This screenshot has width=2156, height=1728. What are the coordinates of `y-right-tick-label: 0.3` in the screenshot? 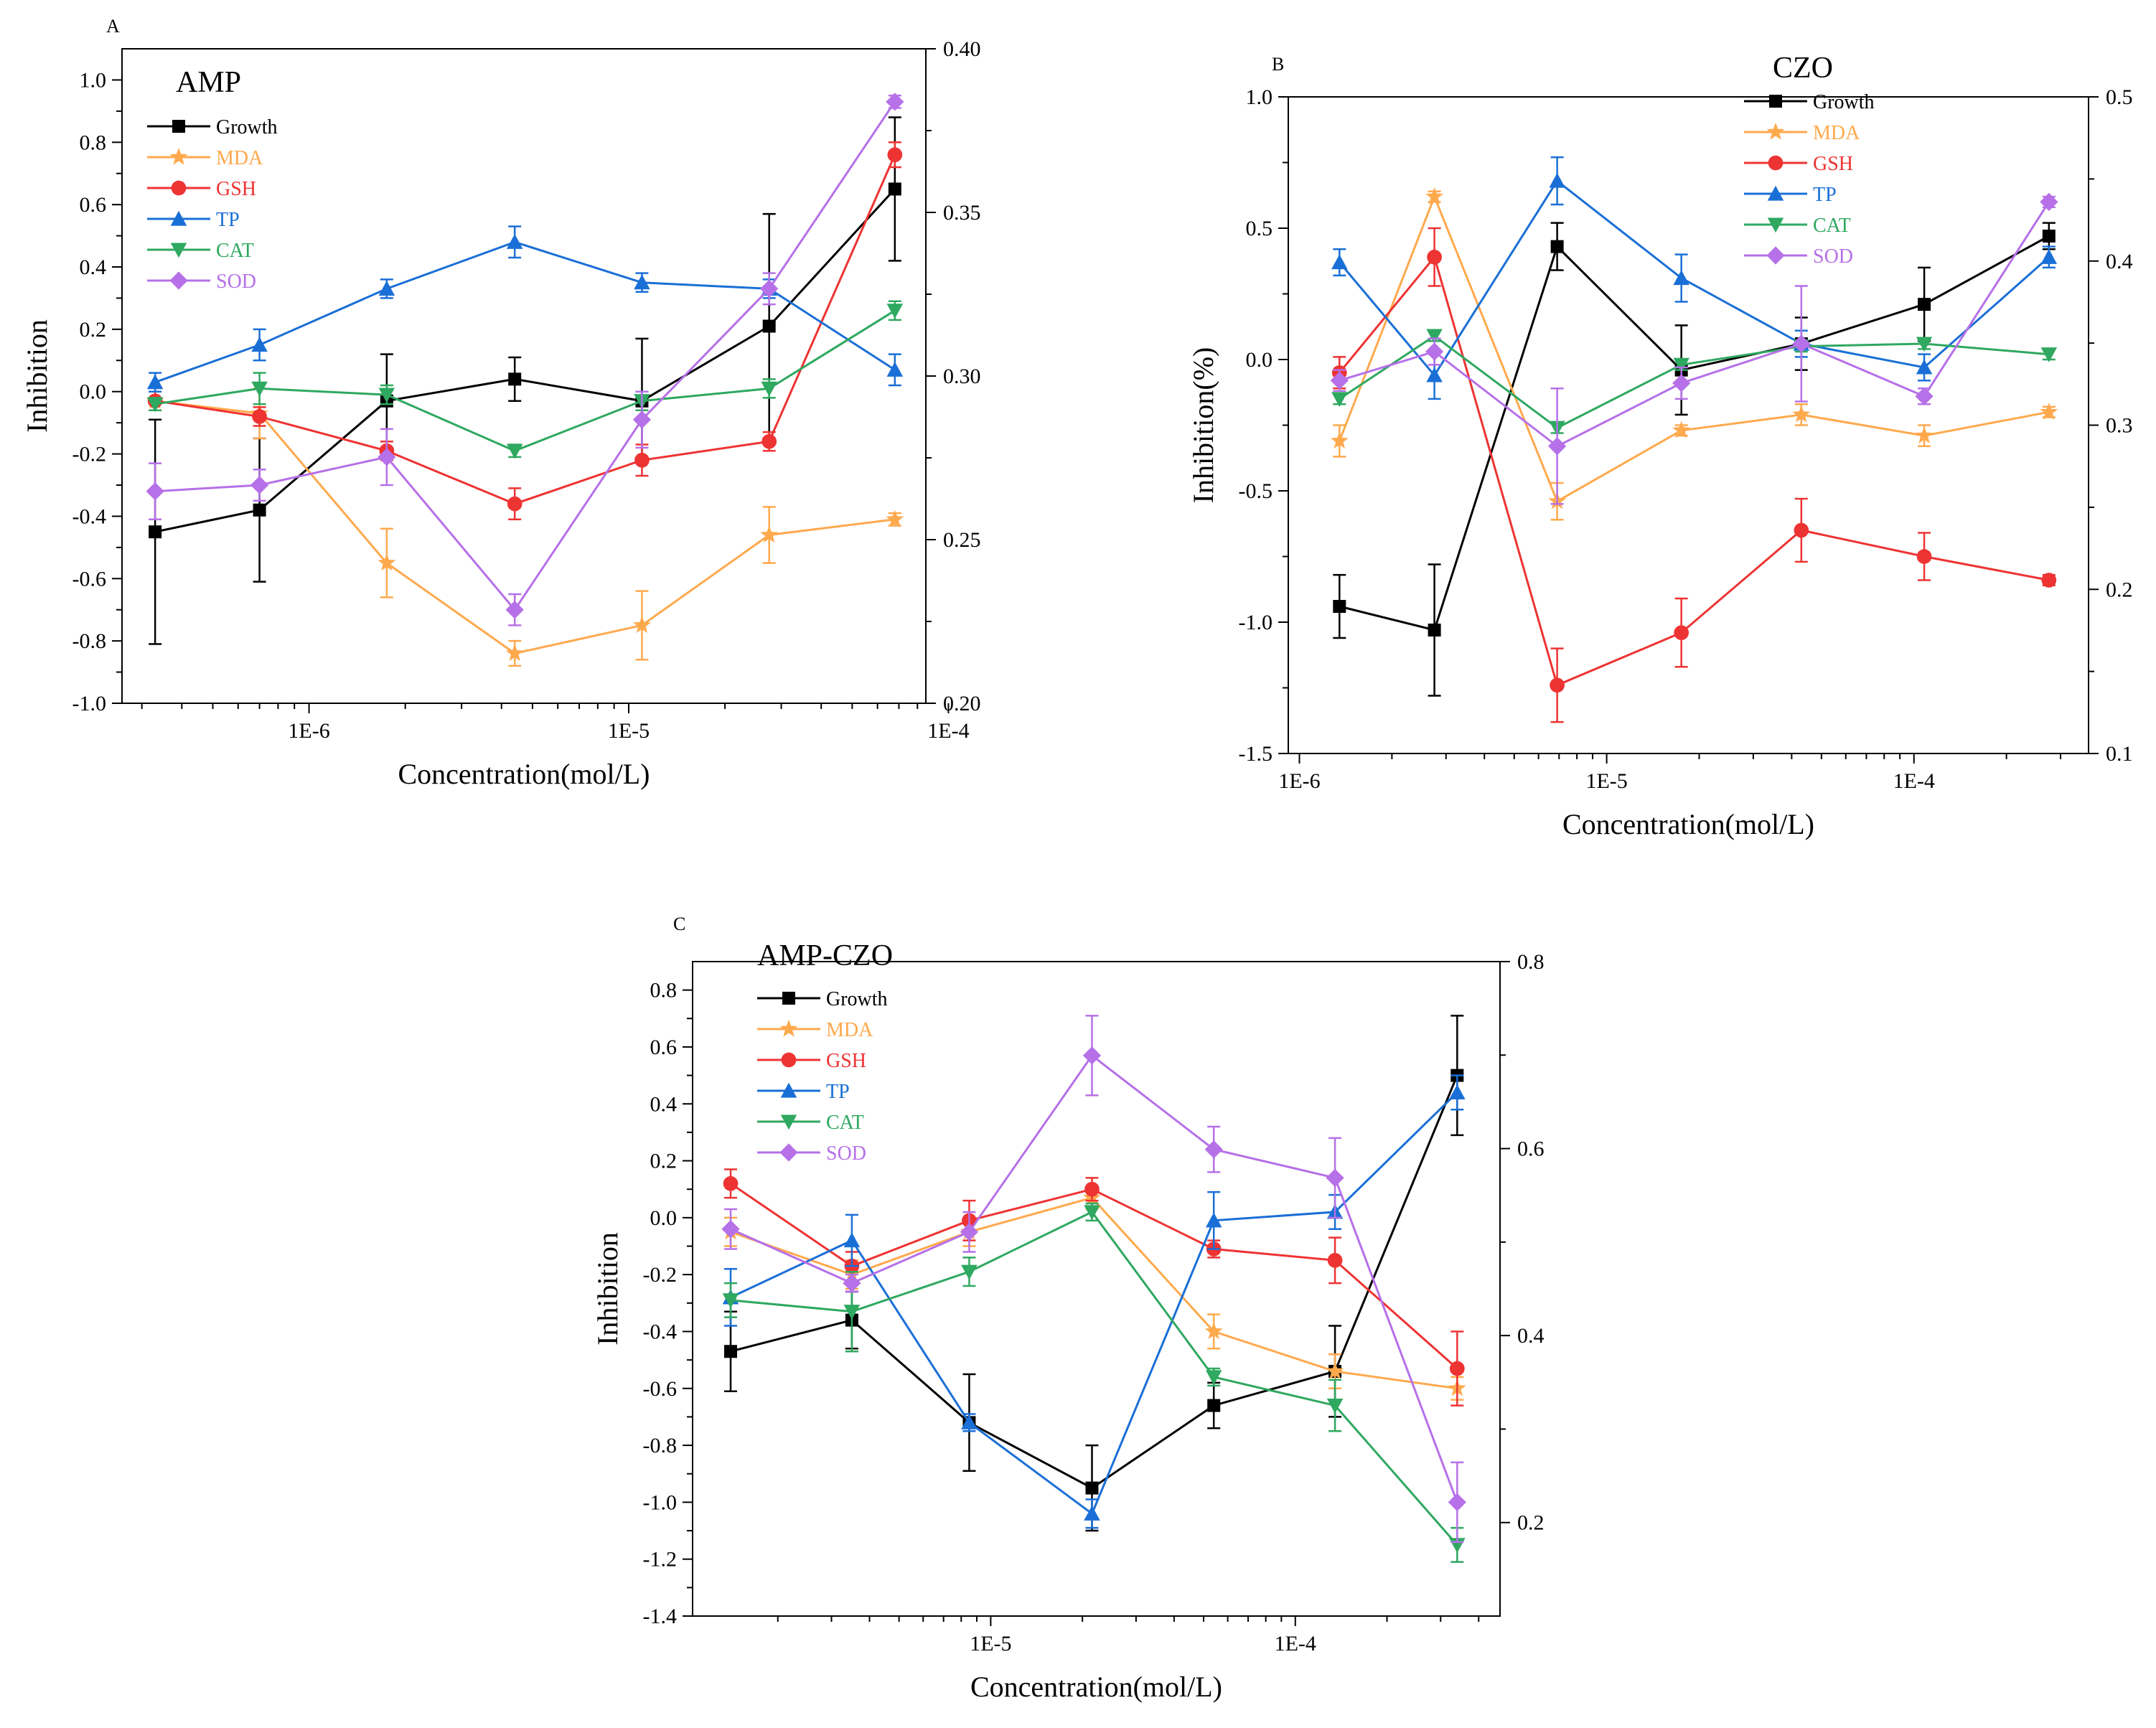 It's located at (2119, 426).